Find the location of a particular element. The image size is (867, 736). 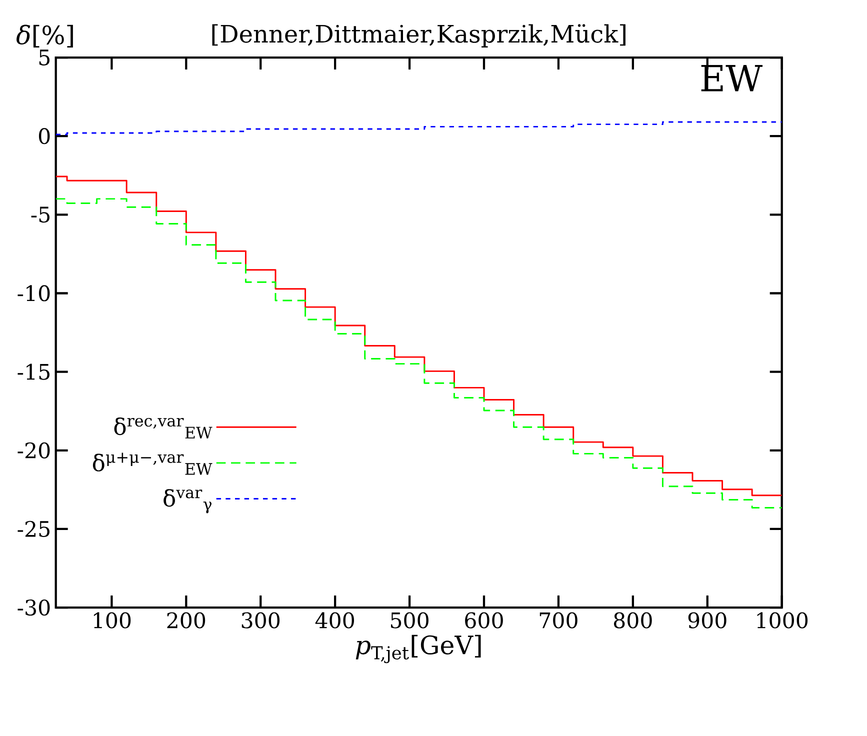

x-tick-label: 300 is located at coordinates (261, 620).